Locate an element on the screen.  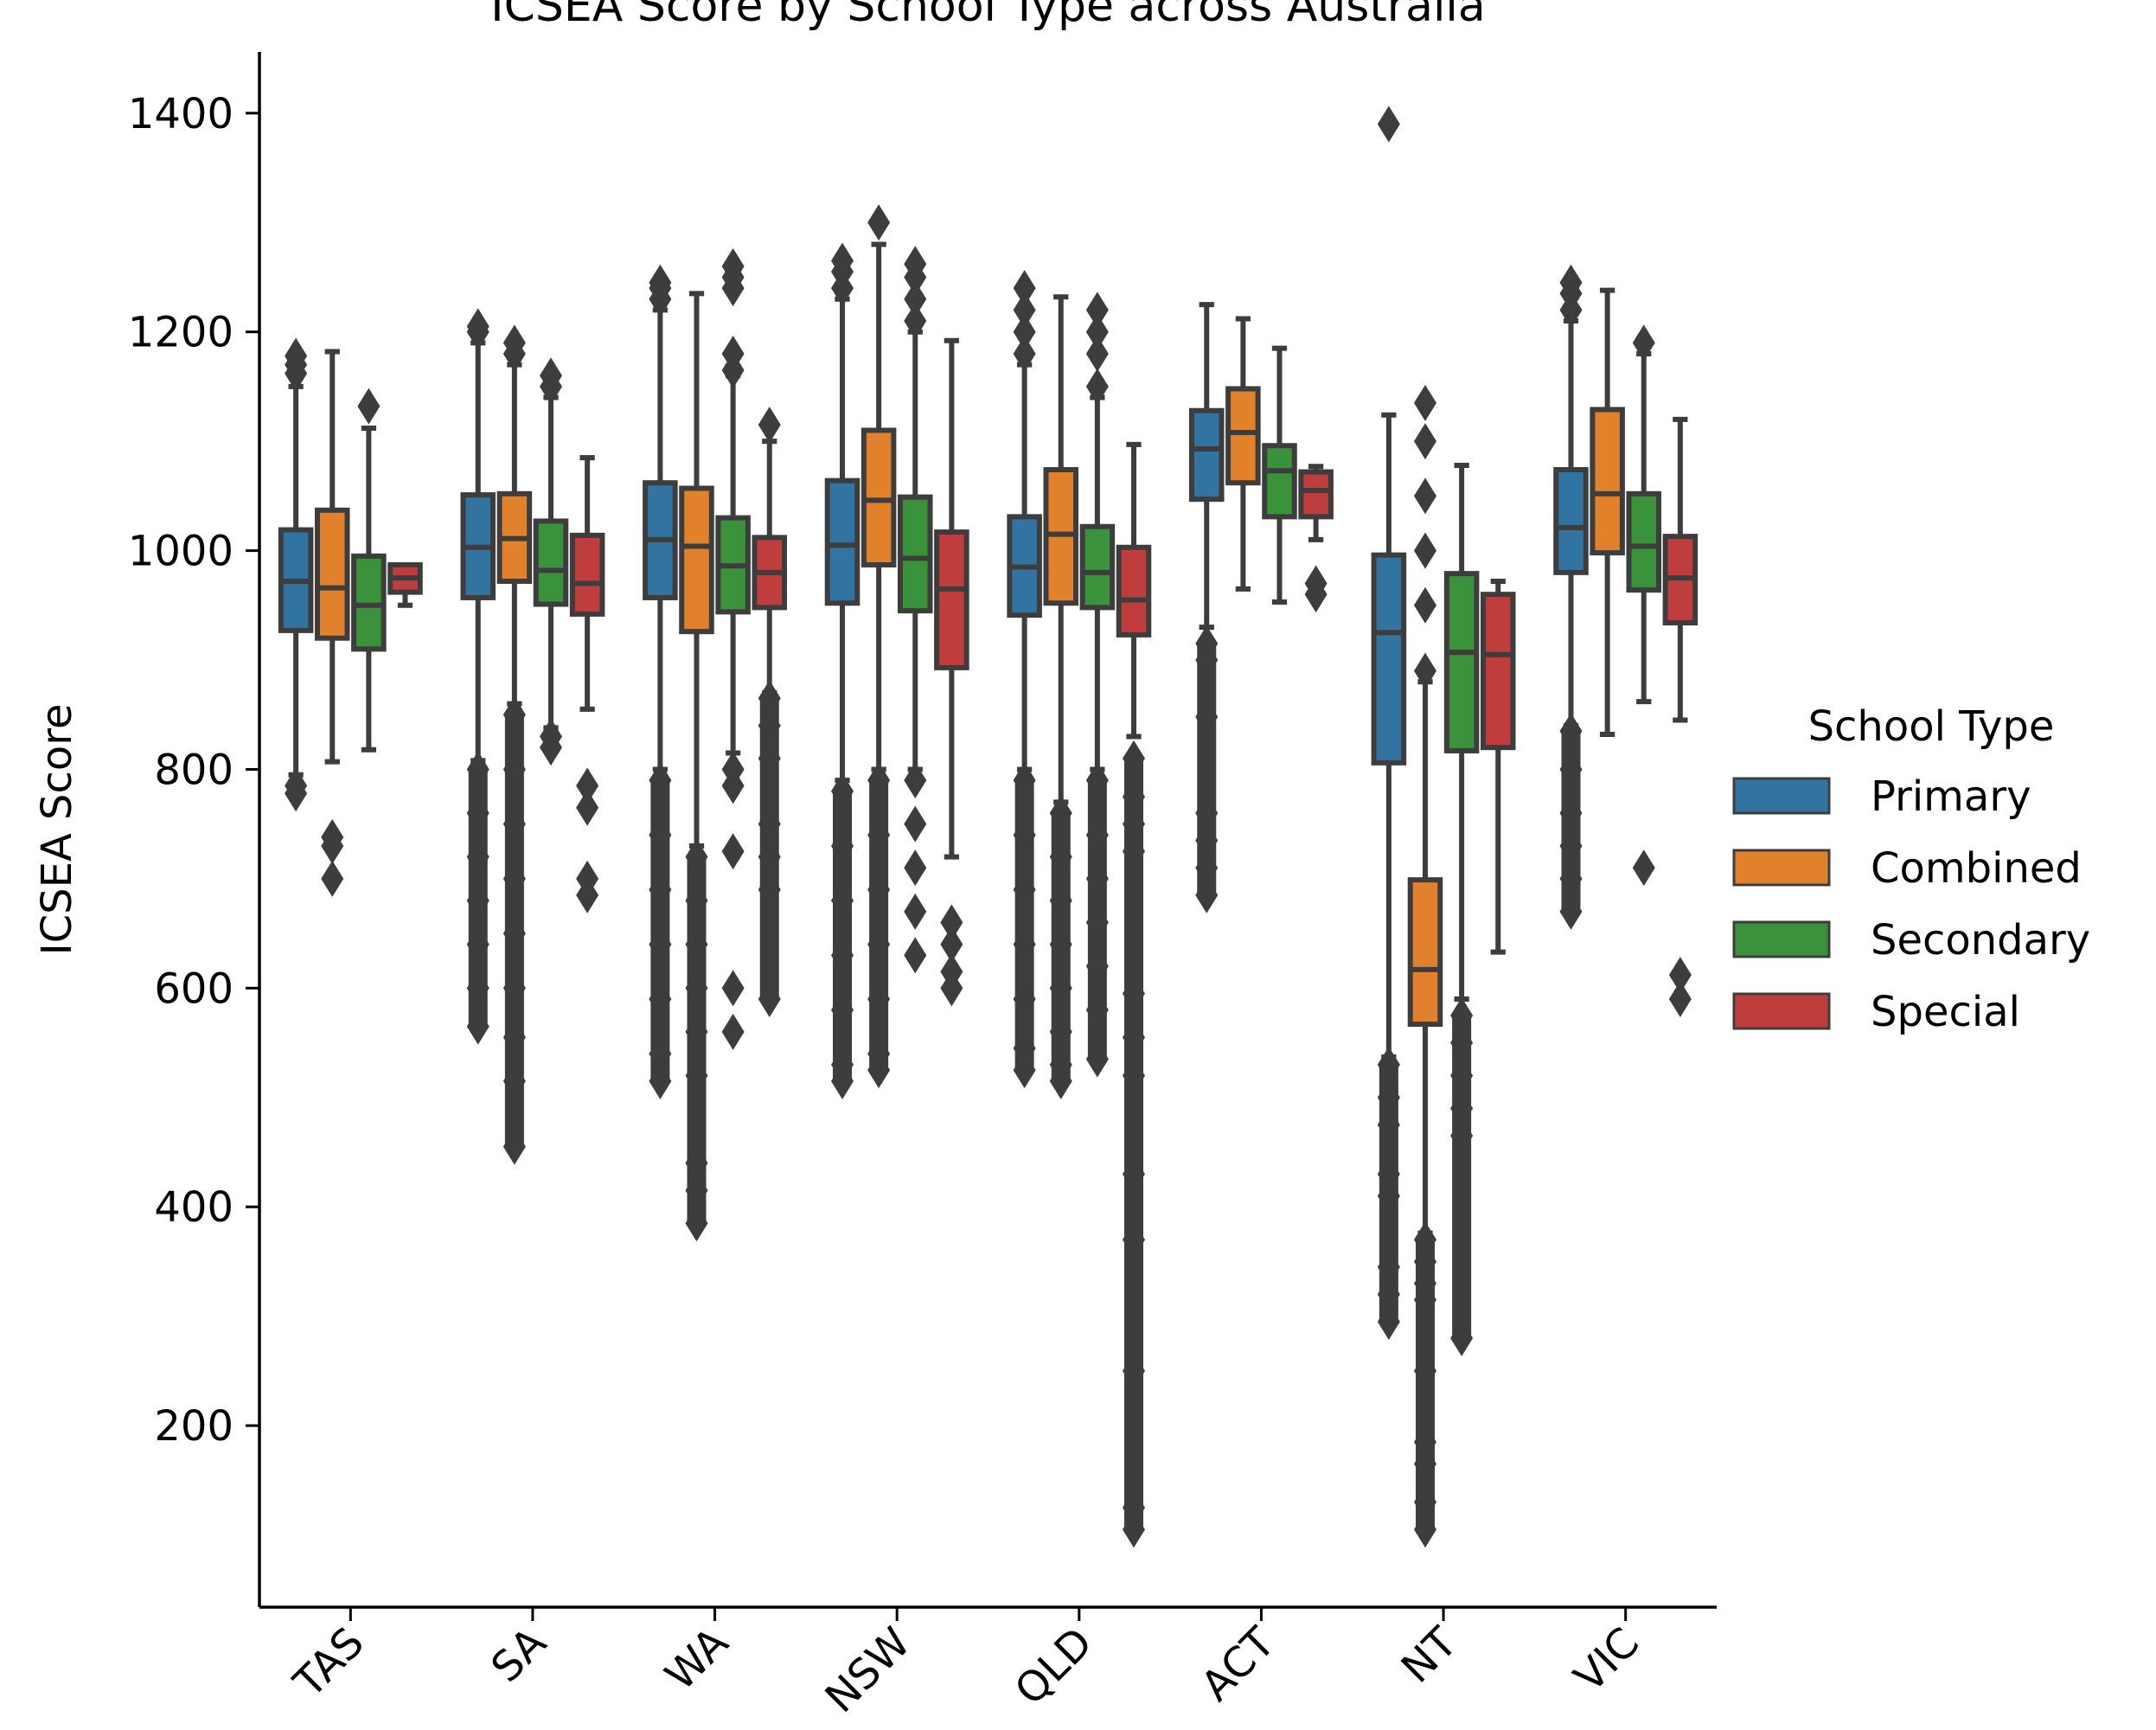
box-secondary-nsw is located at coordinates (915, 610).